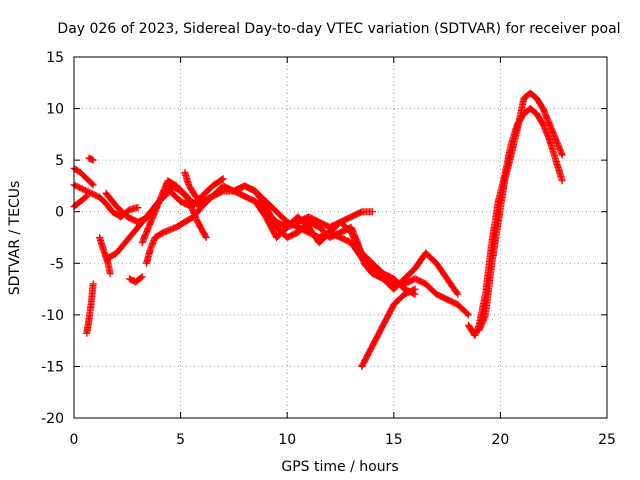 This screenshot has width=640, height=480. What do you see at coordinates (394, 440) in the screenshot?
I see `x-tick-label: 15` at bounding box center [394, 440].